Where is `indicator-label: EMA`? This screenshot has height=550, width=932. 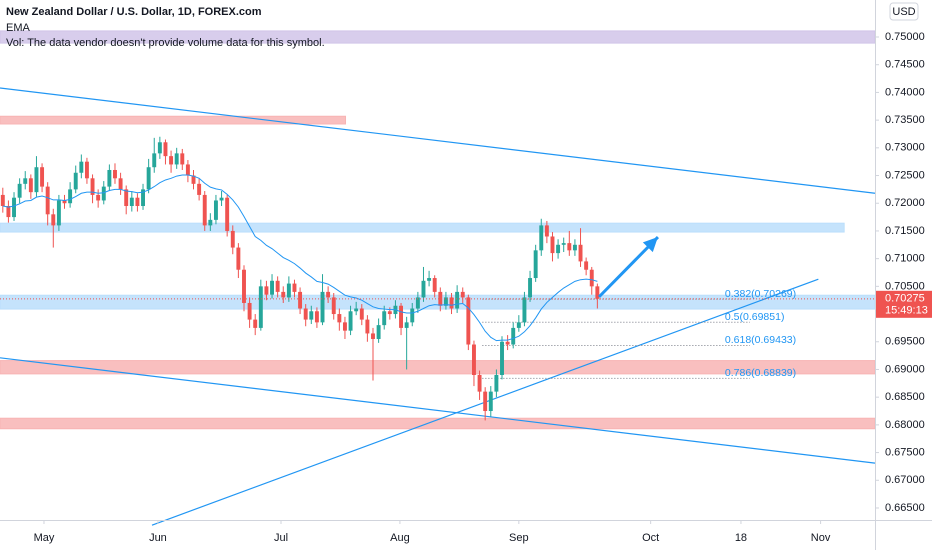
indicator-label: EMA is located at coordinates (18, 28).